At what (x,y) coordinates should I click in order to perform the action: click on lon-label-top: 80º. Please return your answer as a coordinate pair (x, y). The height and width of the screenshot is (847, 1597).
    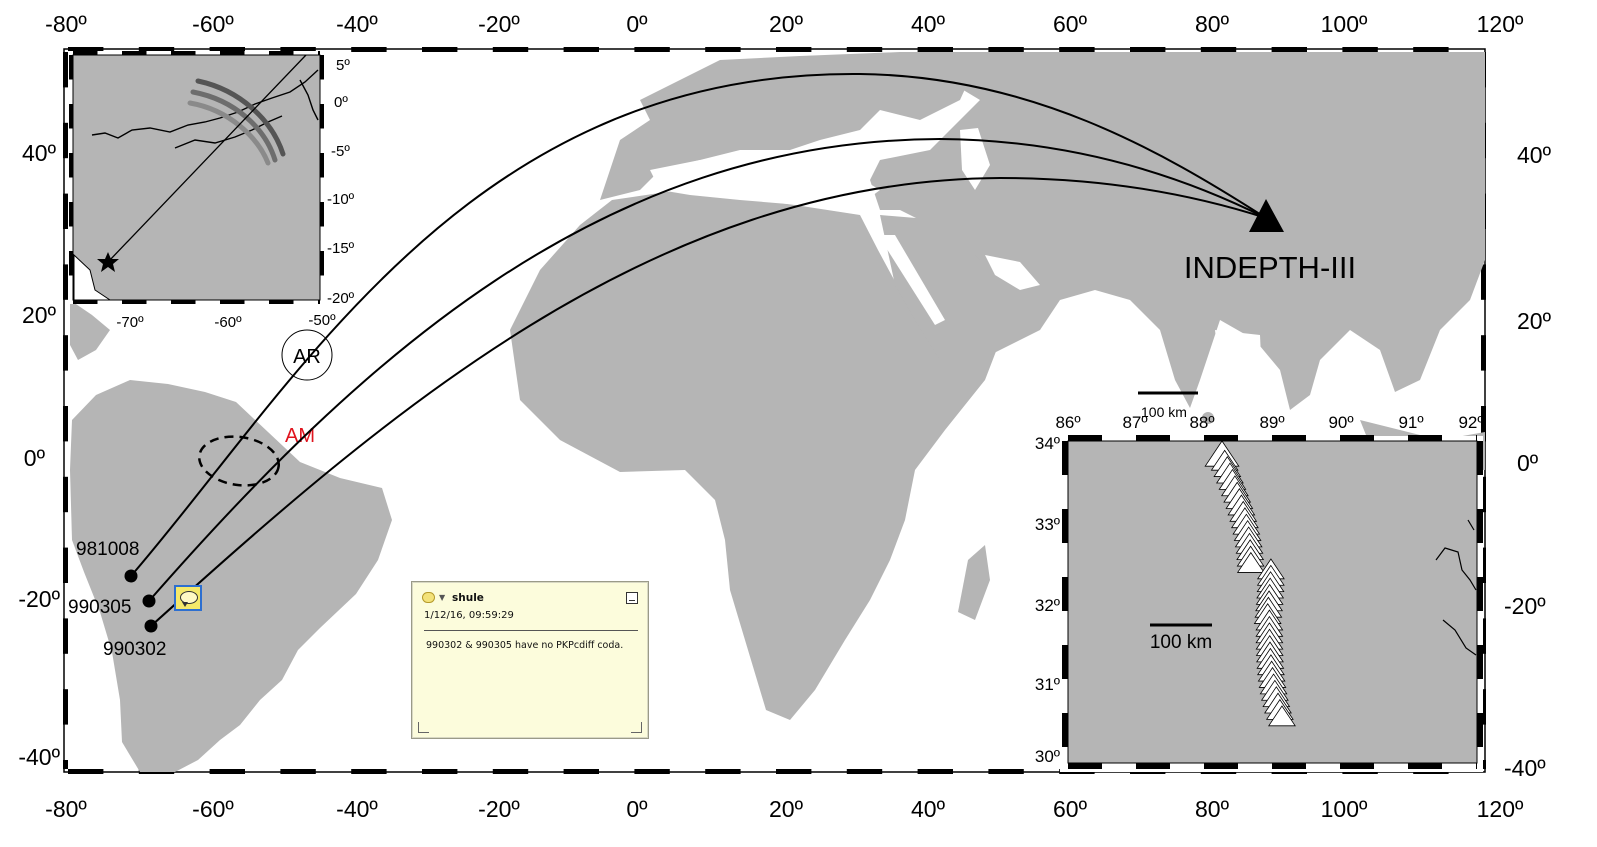
    Looking at the image, I should click on (1212, 24).